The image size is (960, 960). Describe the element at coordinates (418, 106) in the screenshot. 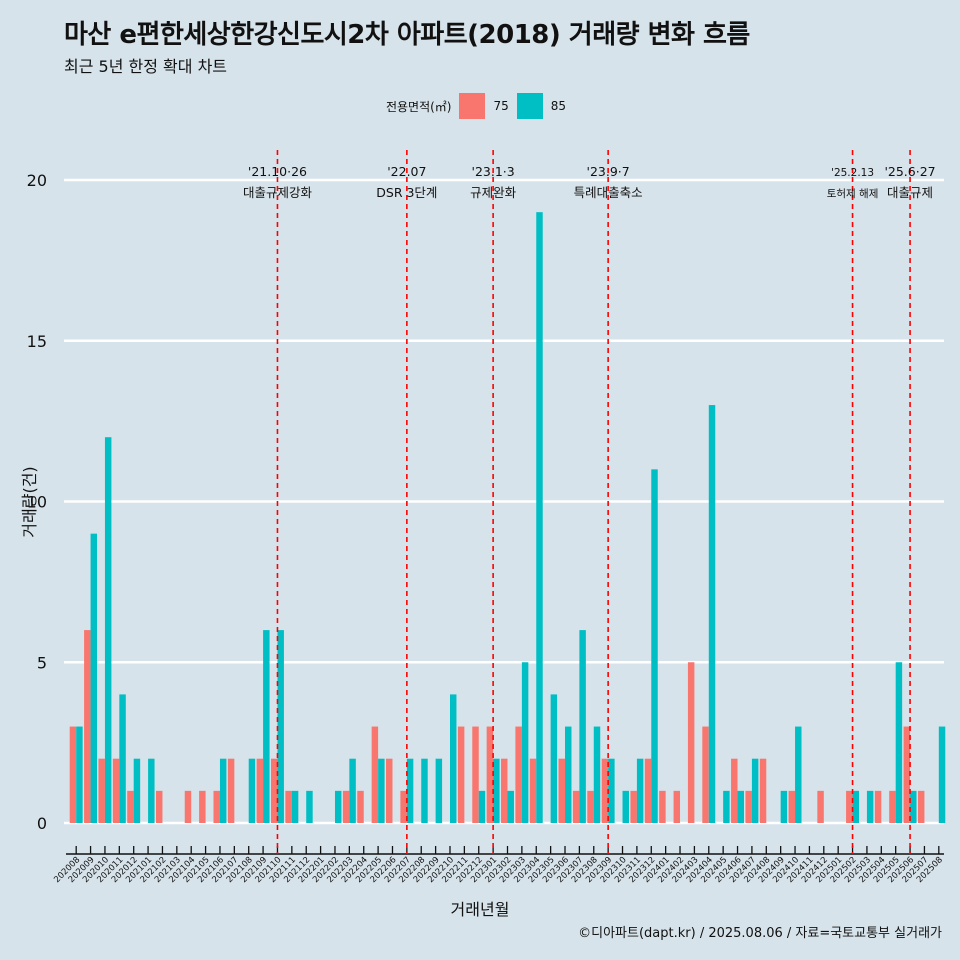

I see `legend-title: 전용면적(㎡)` at that location.